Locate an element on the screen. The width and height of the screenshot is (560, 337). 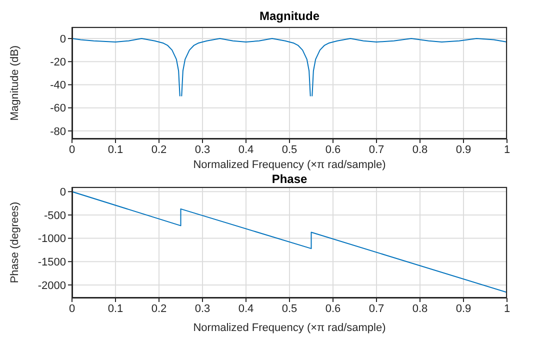
y-tick-label: -80 is located at coordinates (58, 132).